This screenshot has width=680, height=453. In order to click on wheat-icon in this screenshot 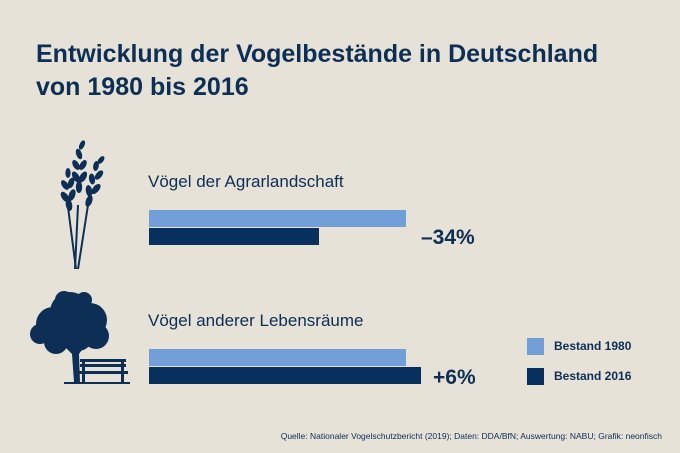, I will do `click(82, 204)`.